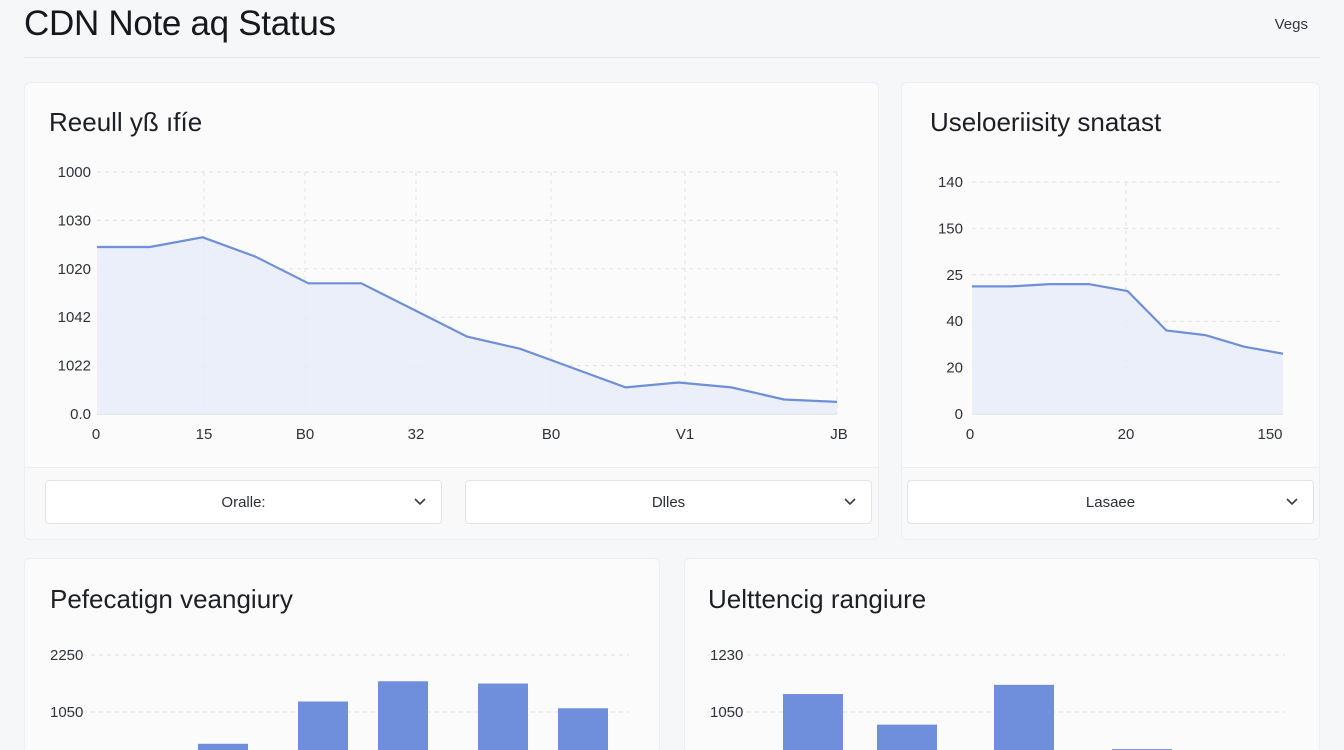 Image resolution: width=1344 pixels, height=750 pixels. What do you see at coordinates (1269, 434) in the screenshot?
I see `x-tick-label: 150` at bounding box center [1269, 434].